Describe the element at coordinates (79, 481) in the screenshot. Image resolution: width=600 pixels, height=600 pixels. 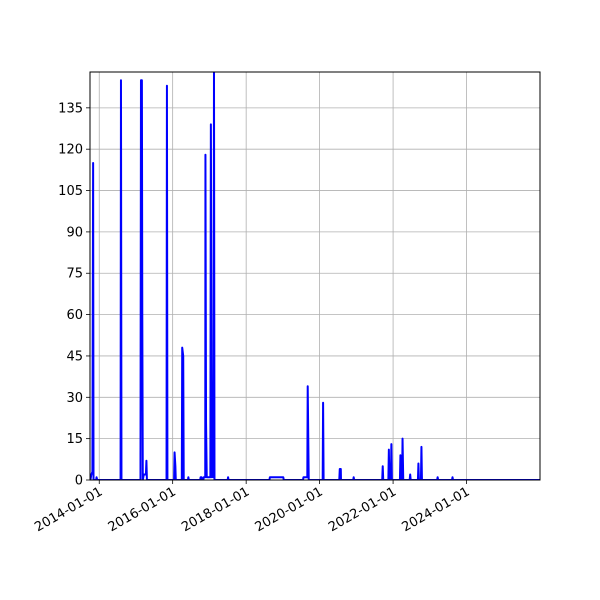
I see `y-tick-label: 0` at that location.